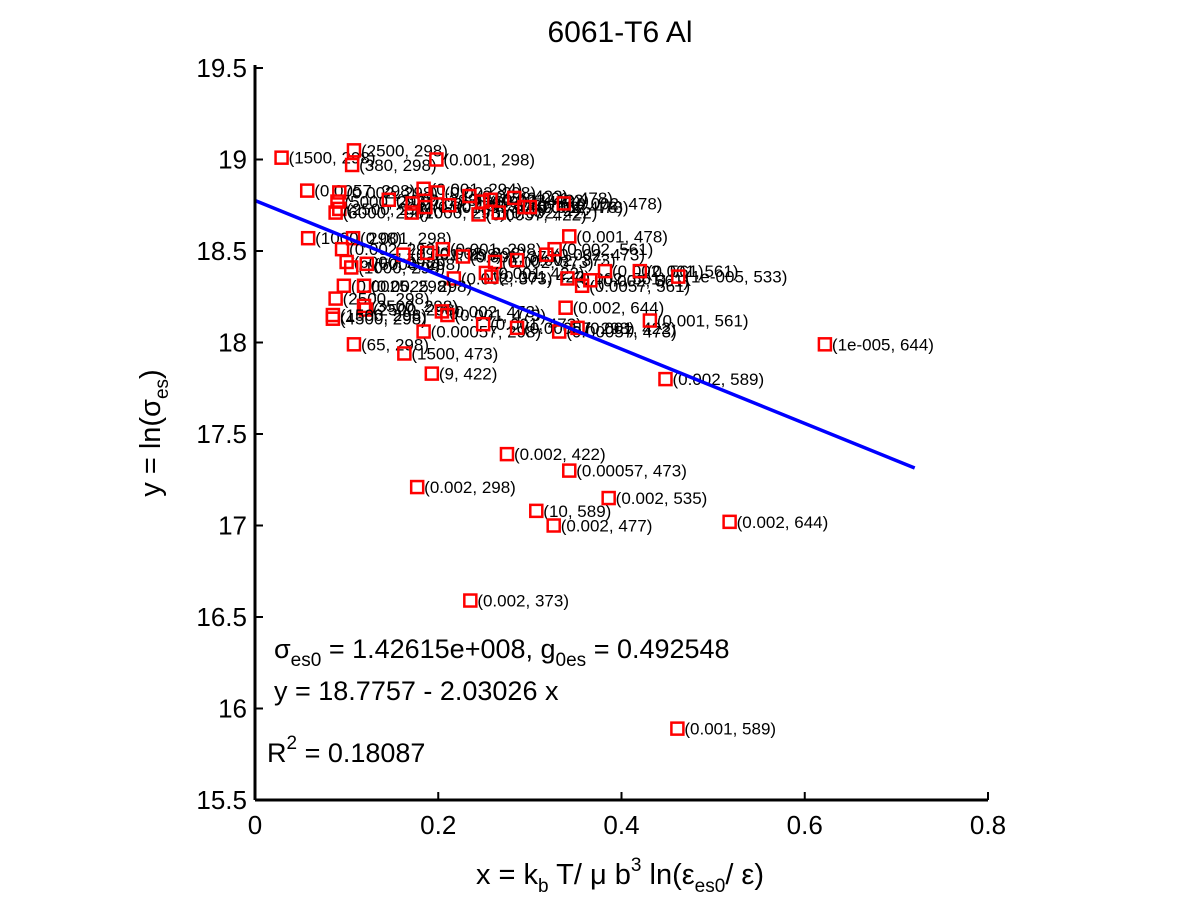  What do you see at coordinates (232, 709) in the screenshot?
I see `y-tick-label: 16` at bounding box center [232, 709].